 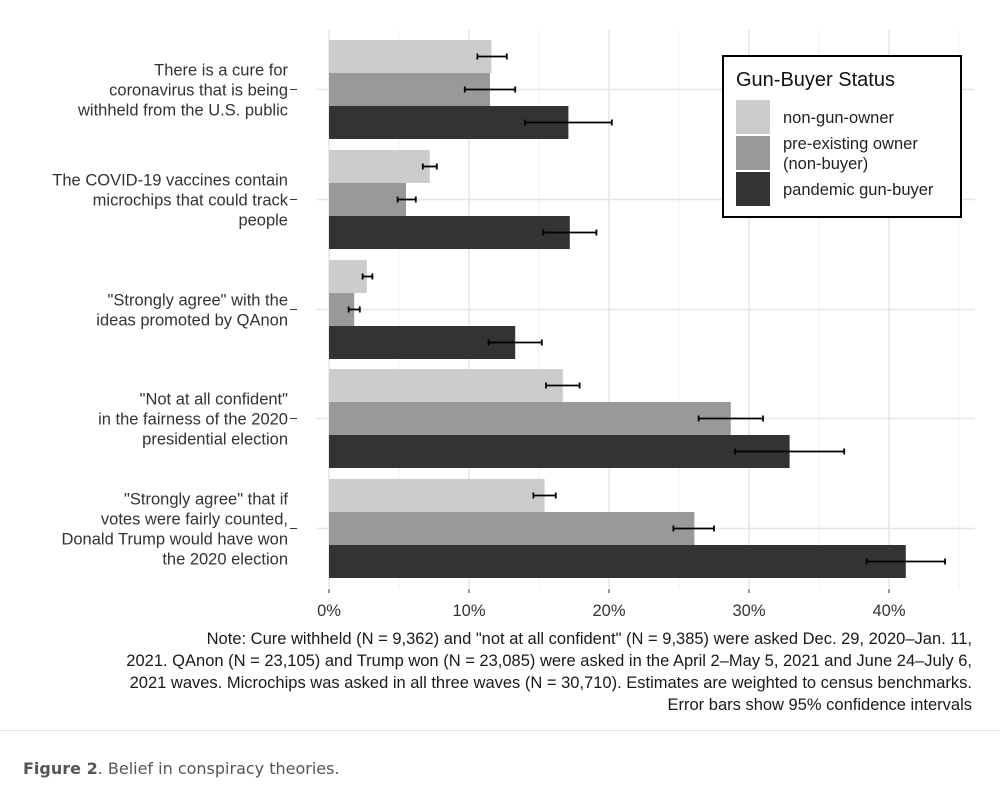 What do you see at coordinates (858, 190) in the screenshot?
I see `legend-label: pandemic gun-buyer` at bounding box center [858, 190].